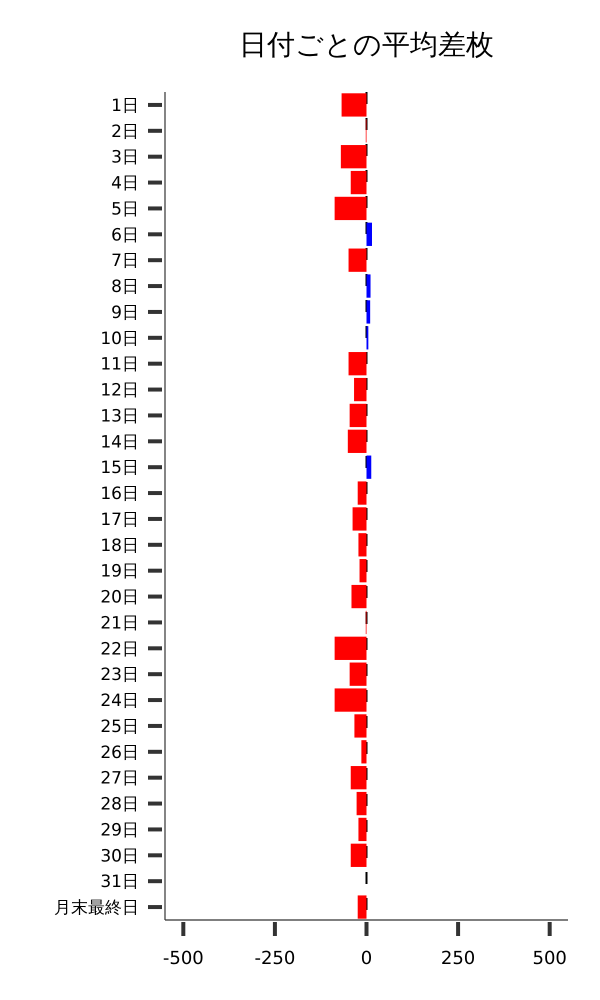 The width and height of the screenshot is (600, 1000). What do you see at coordinates (119, 338) in the screenshot?
I see `y-tick-label: 10日` at bounding box center [119, 338].